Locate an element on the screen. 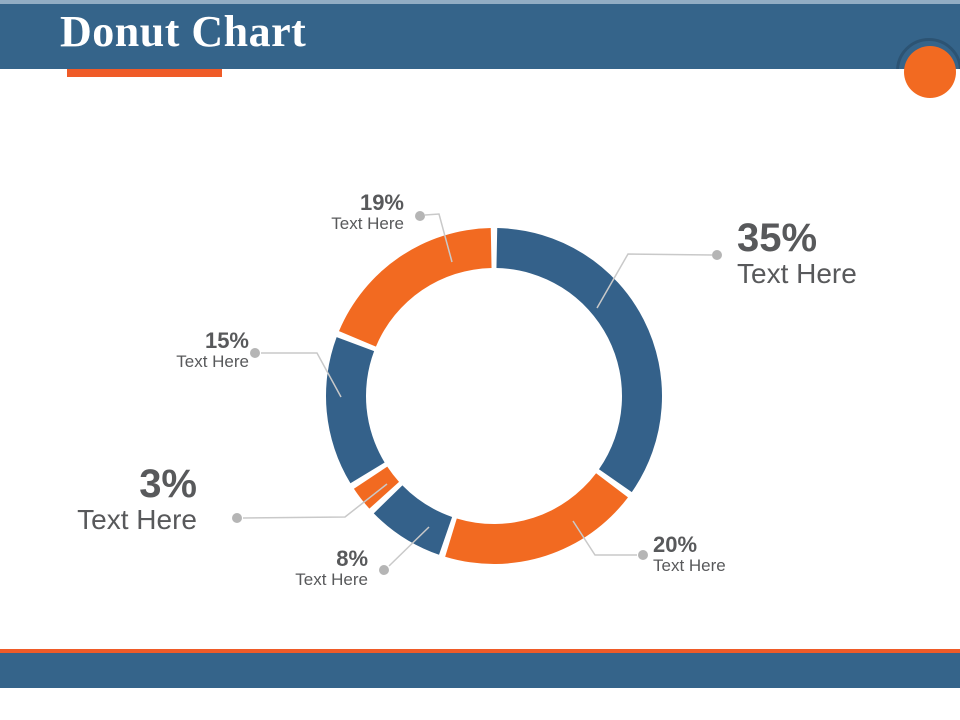 This screenshot has width=960, height=720. top-strip is located at coordinates (480, 2).